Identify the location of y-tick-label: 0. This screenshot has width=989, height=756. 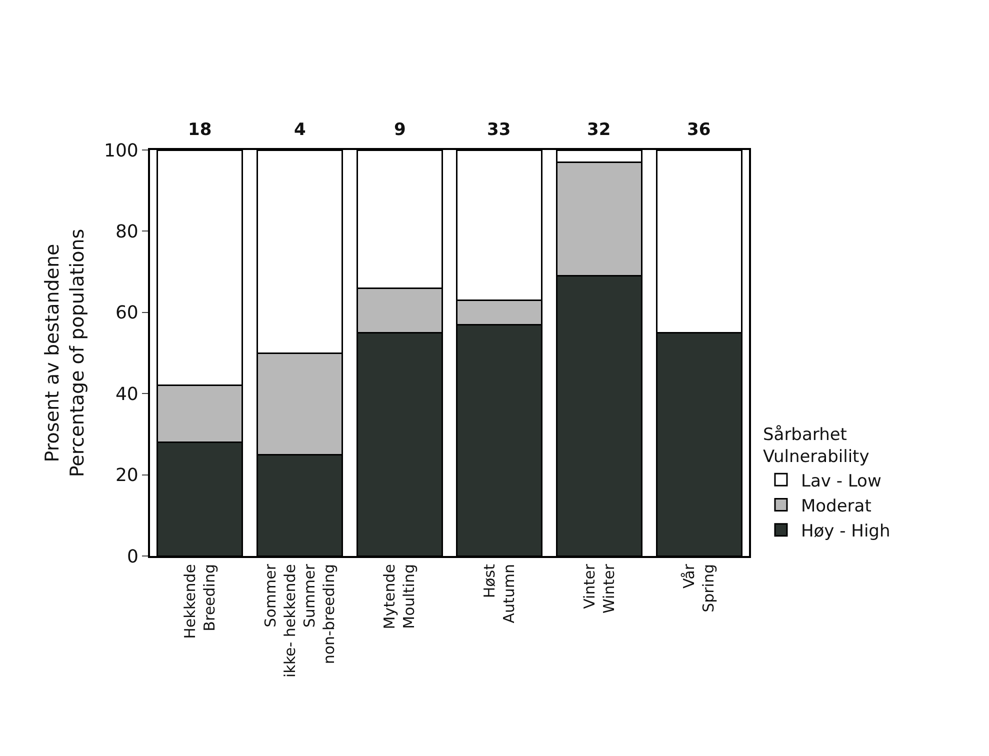
(132, 557).